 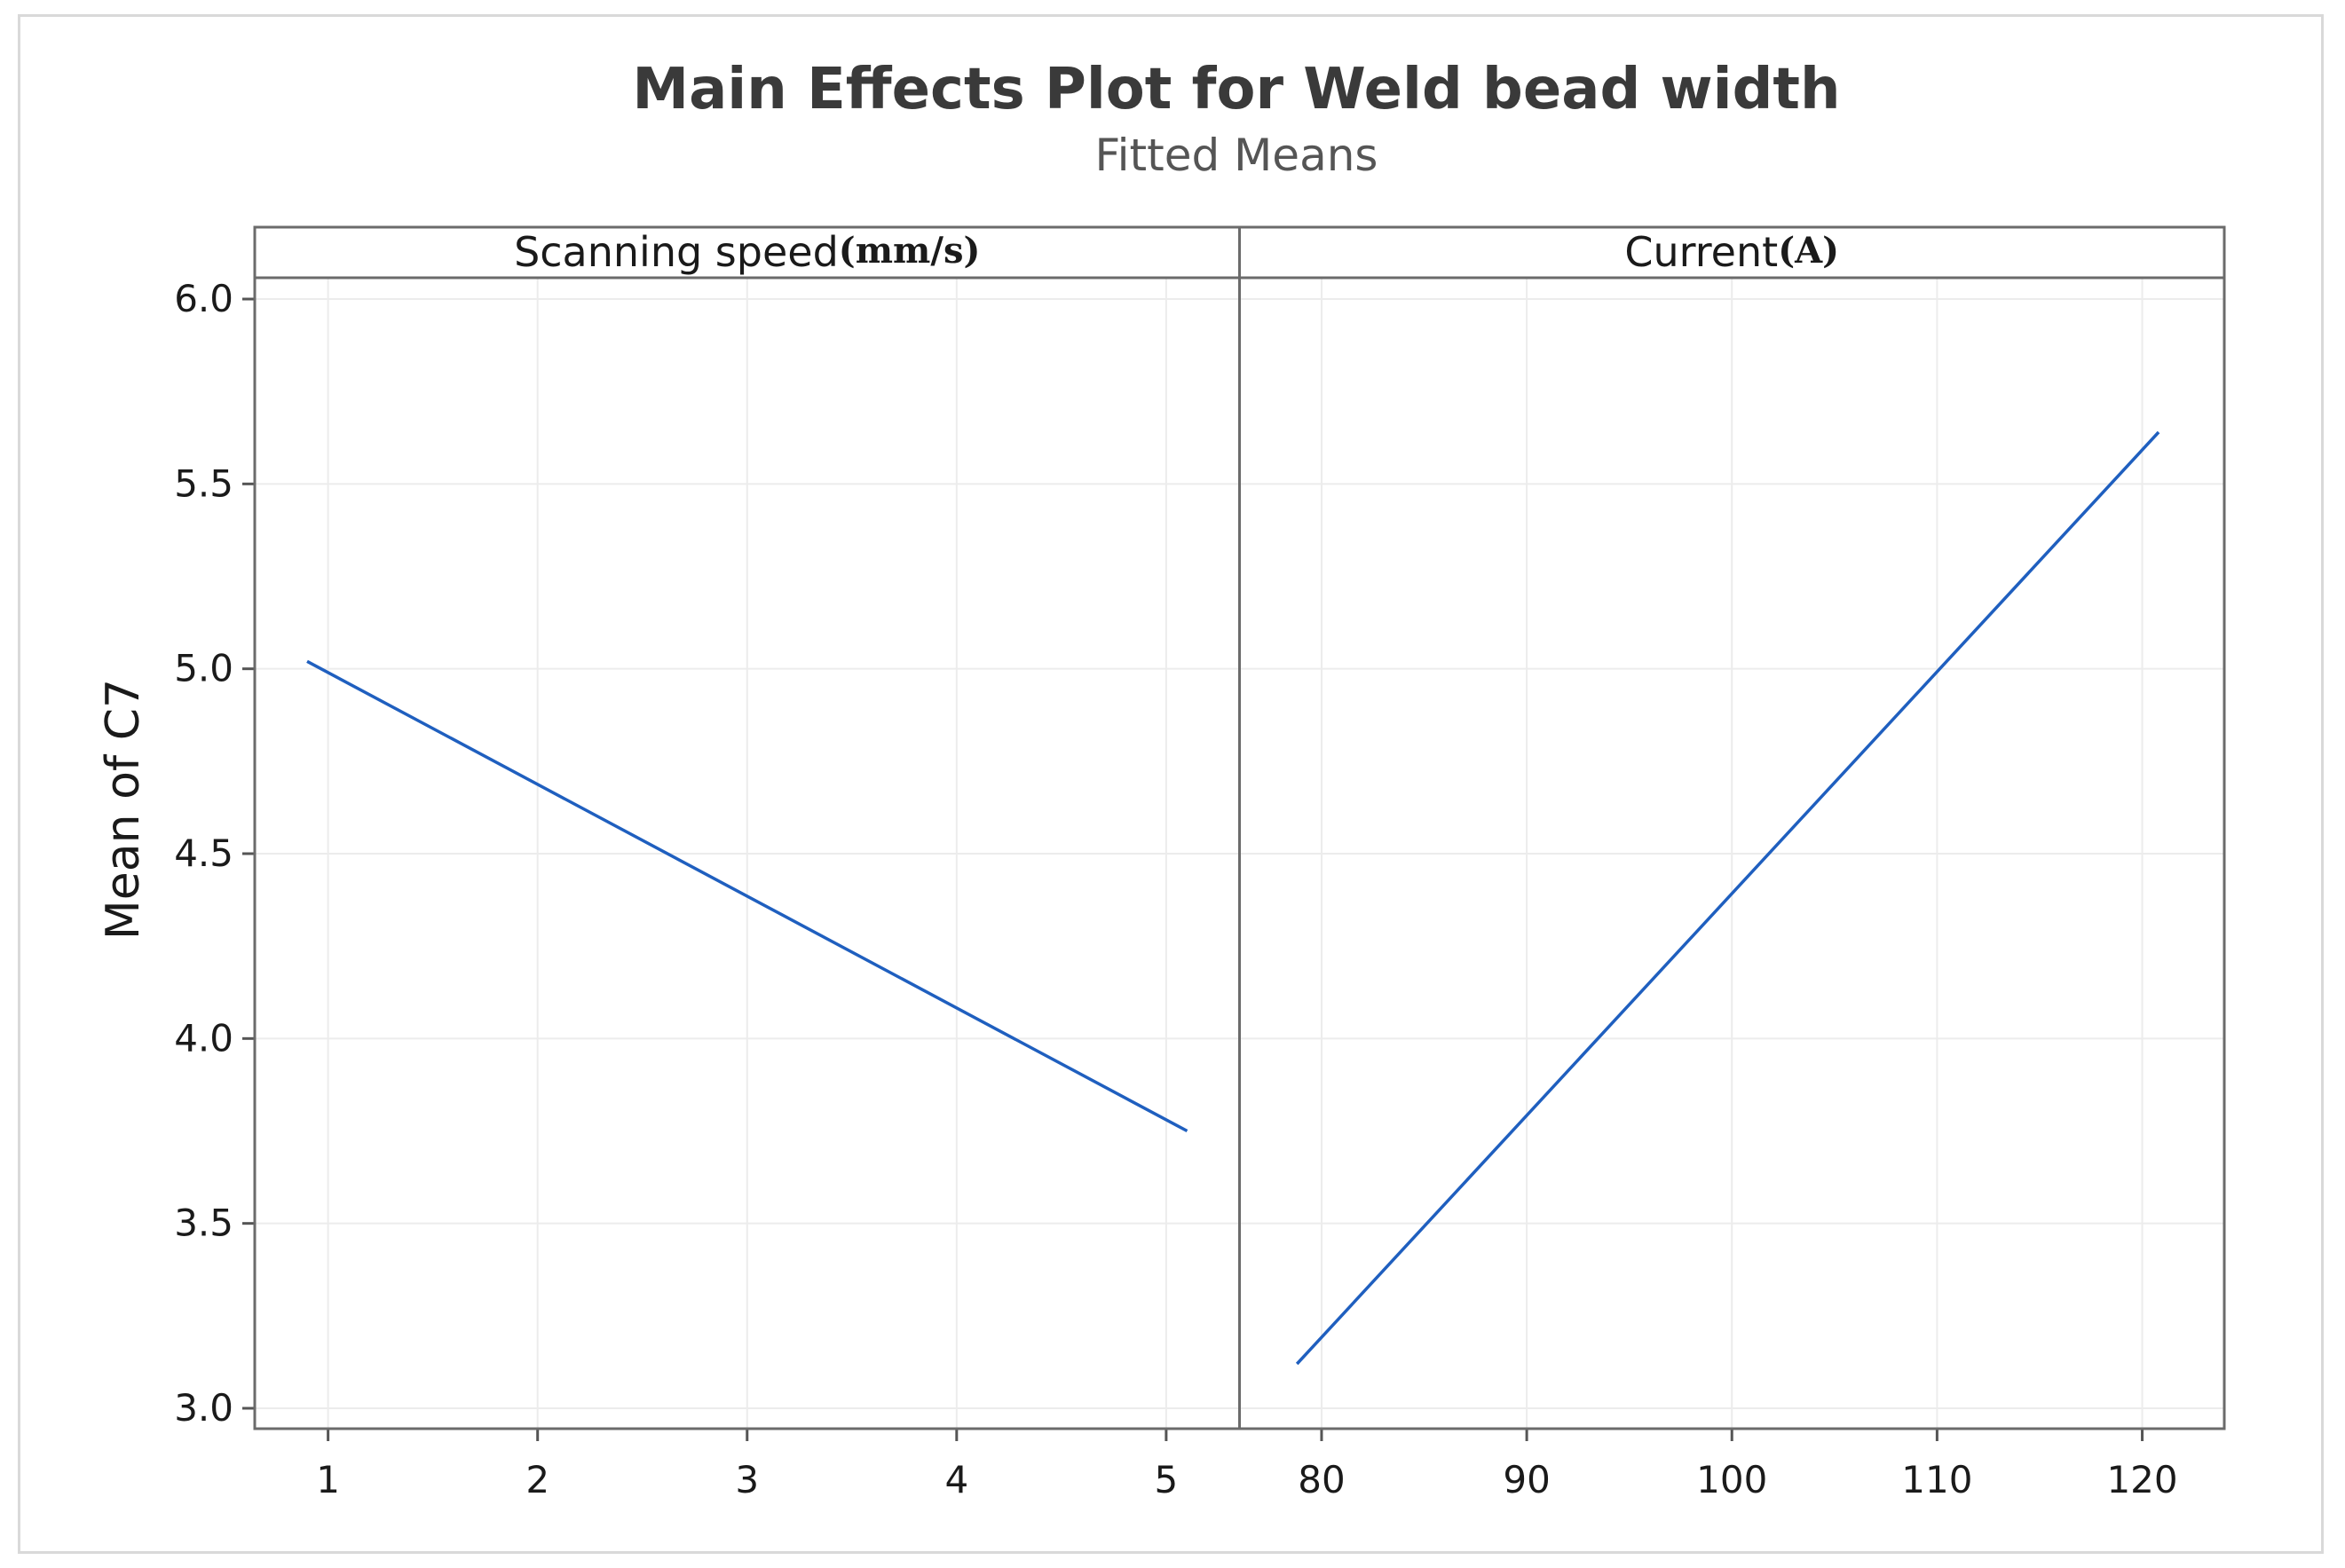 What do you see at coordinates (2141, 1479) in the screenshot?
I see `x-tick-label: 120` at bounding box center [2141, 1479].